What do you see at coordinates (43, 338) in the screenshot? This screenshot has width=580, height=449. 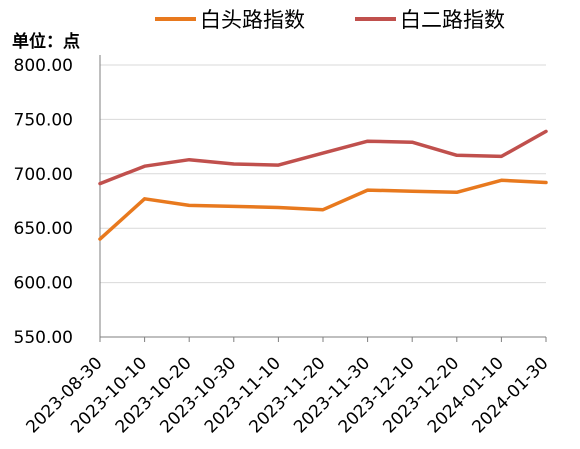 I see `y-tick-label: 550.00` at bounding box center [43, 338].